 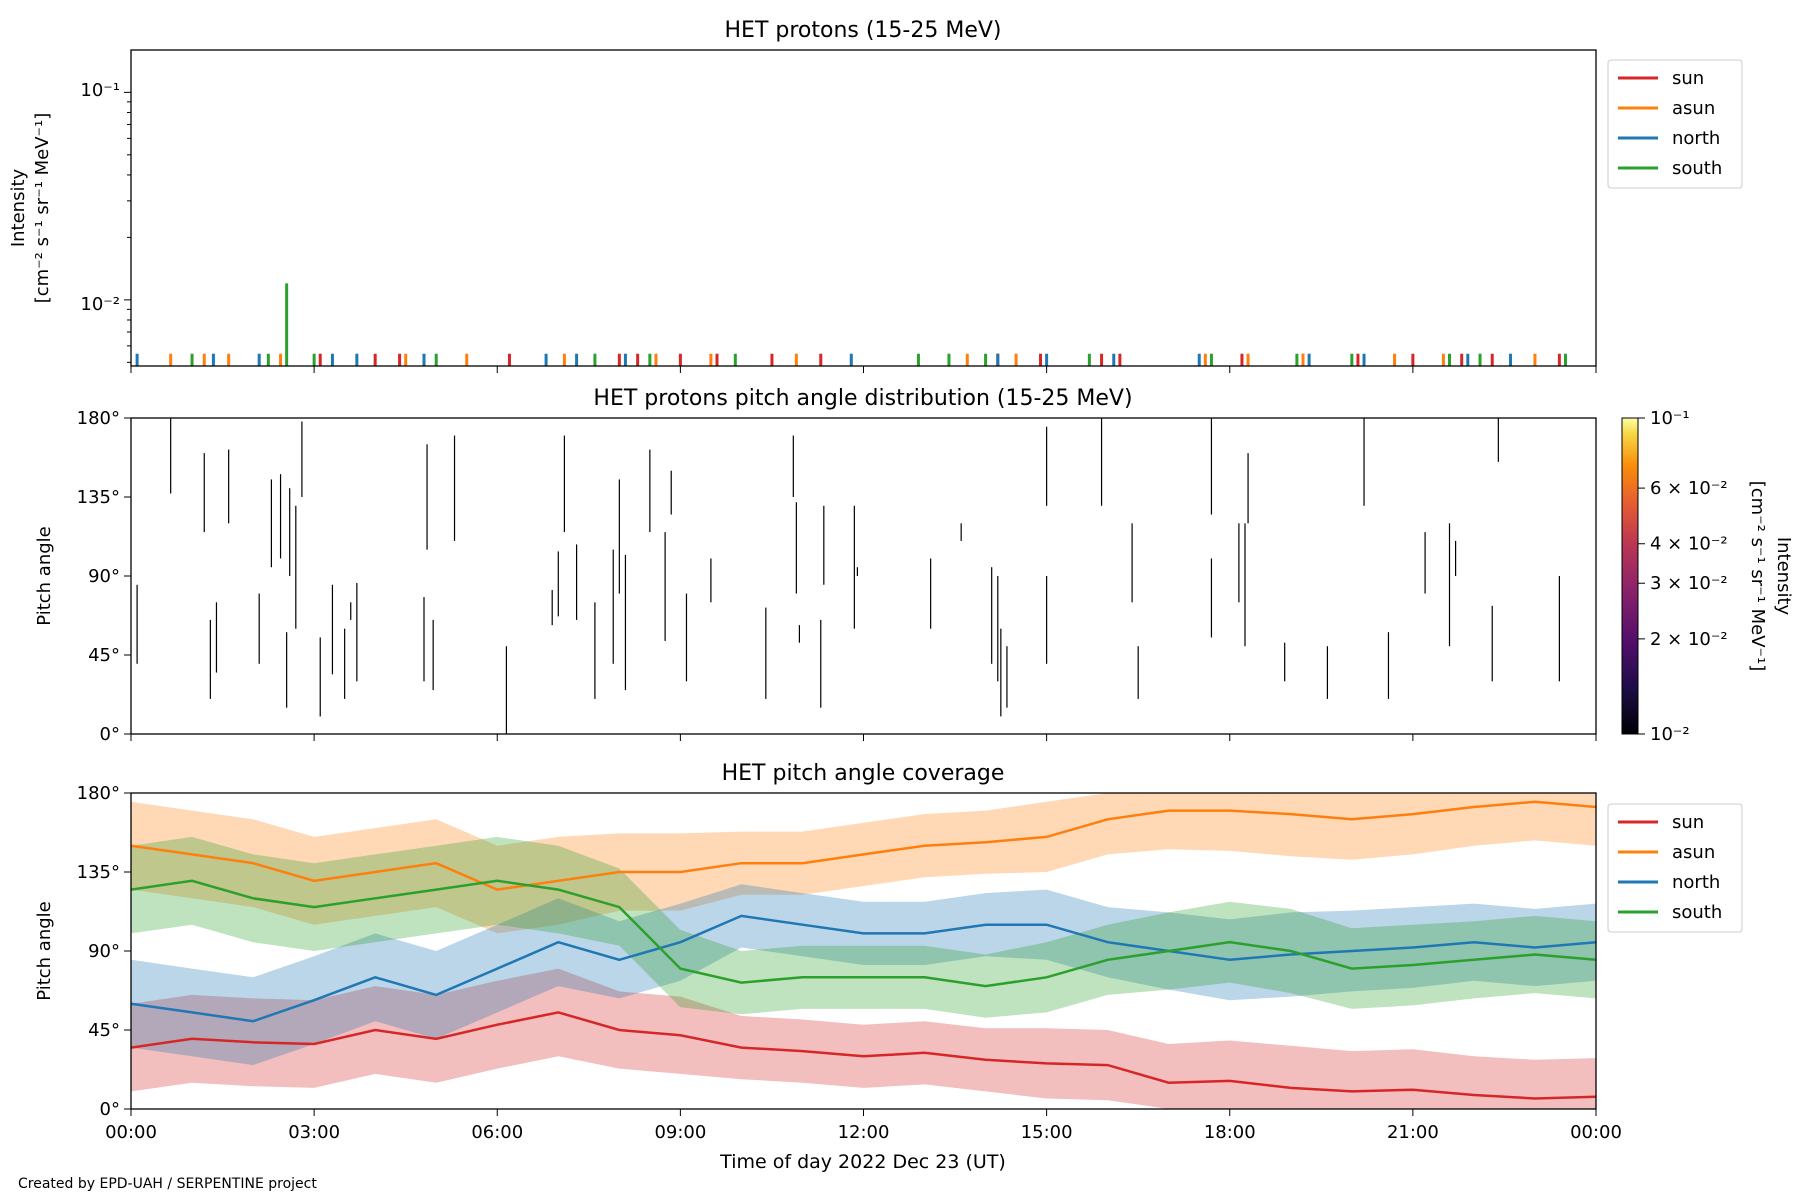 I want to click on panel1-spikes, so click(x=851, y=324).